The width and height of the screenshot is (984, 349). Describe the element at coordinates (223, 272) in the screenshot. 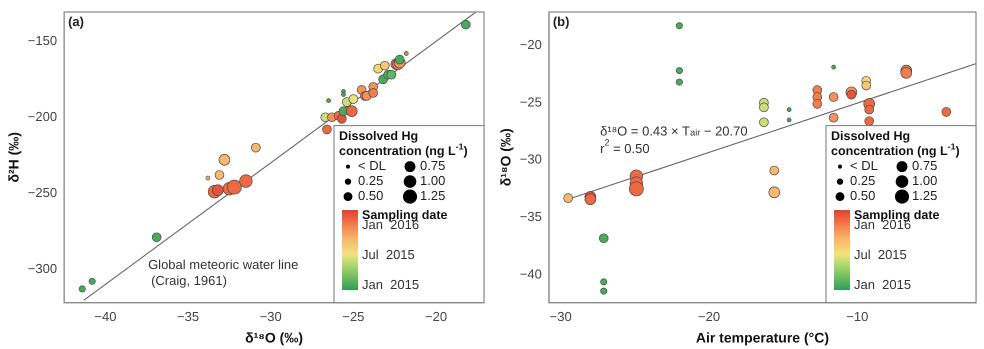

I see `annotation: Global meteoric water line (Craig, 1961)` at that location.